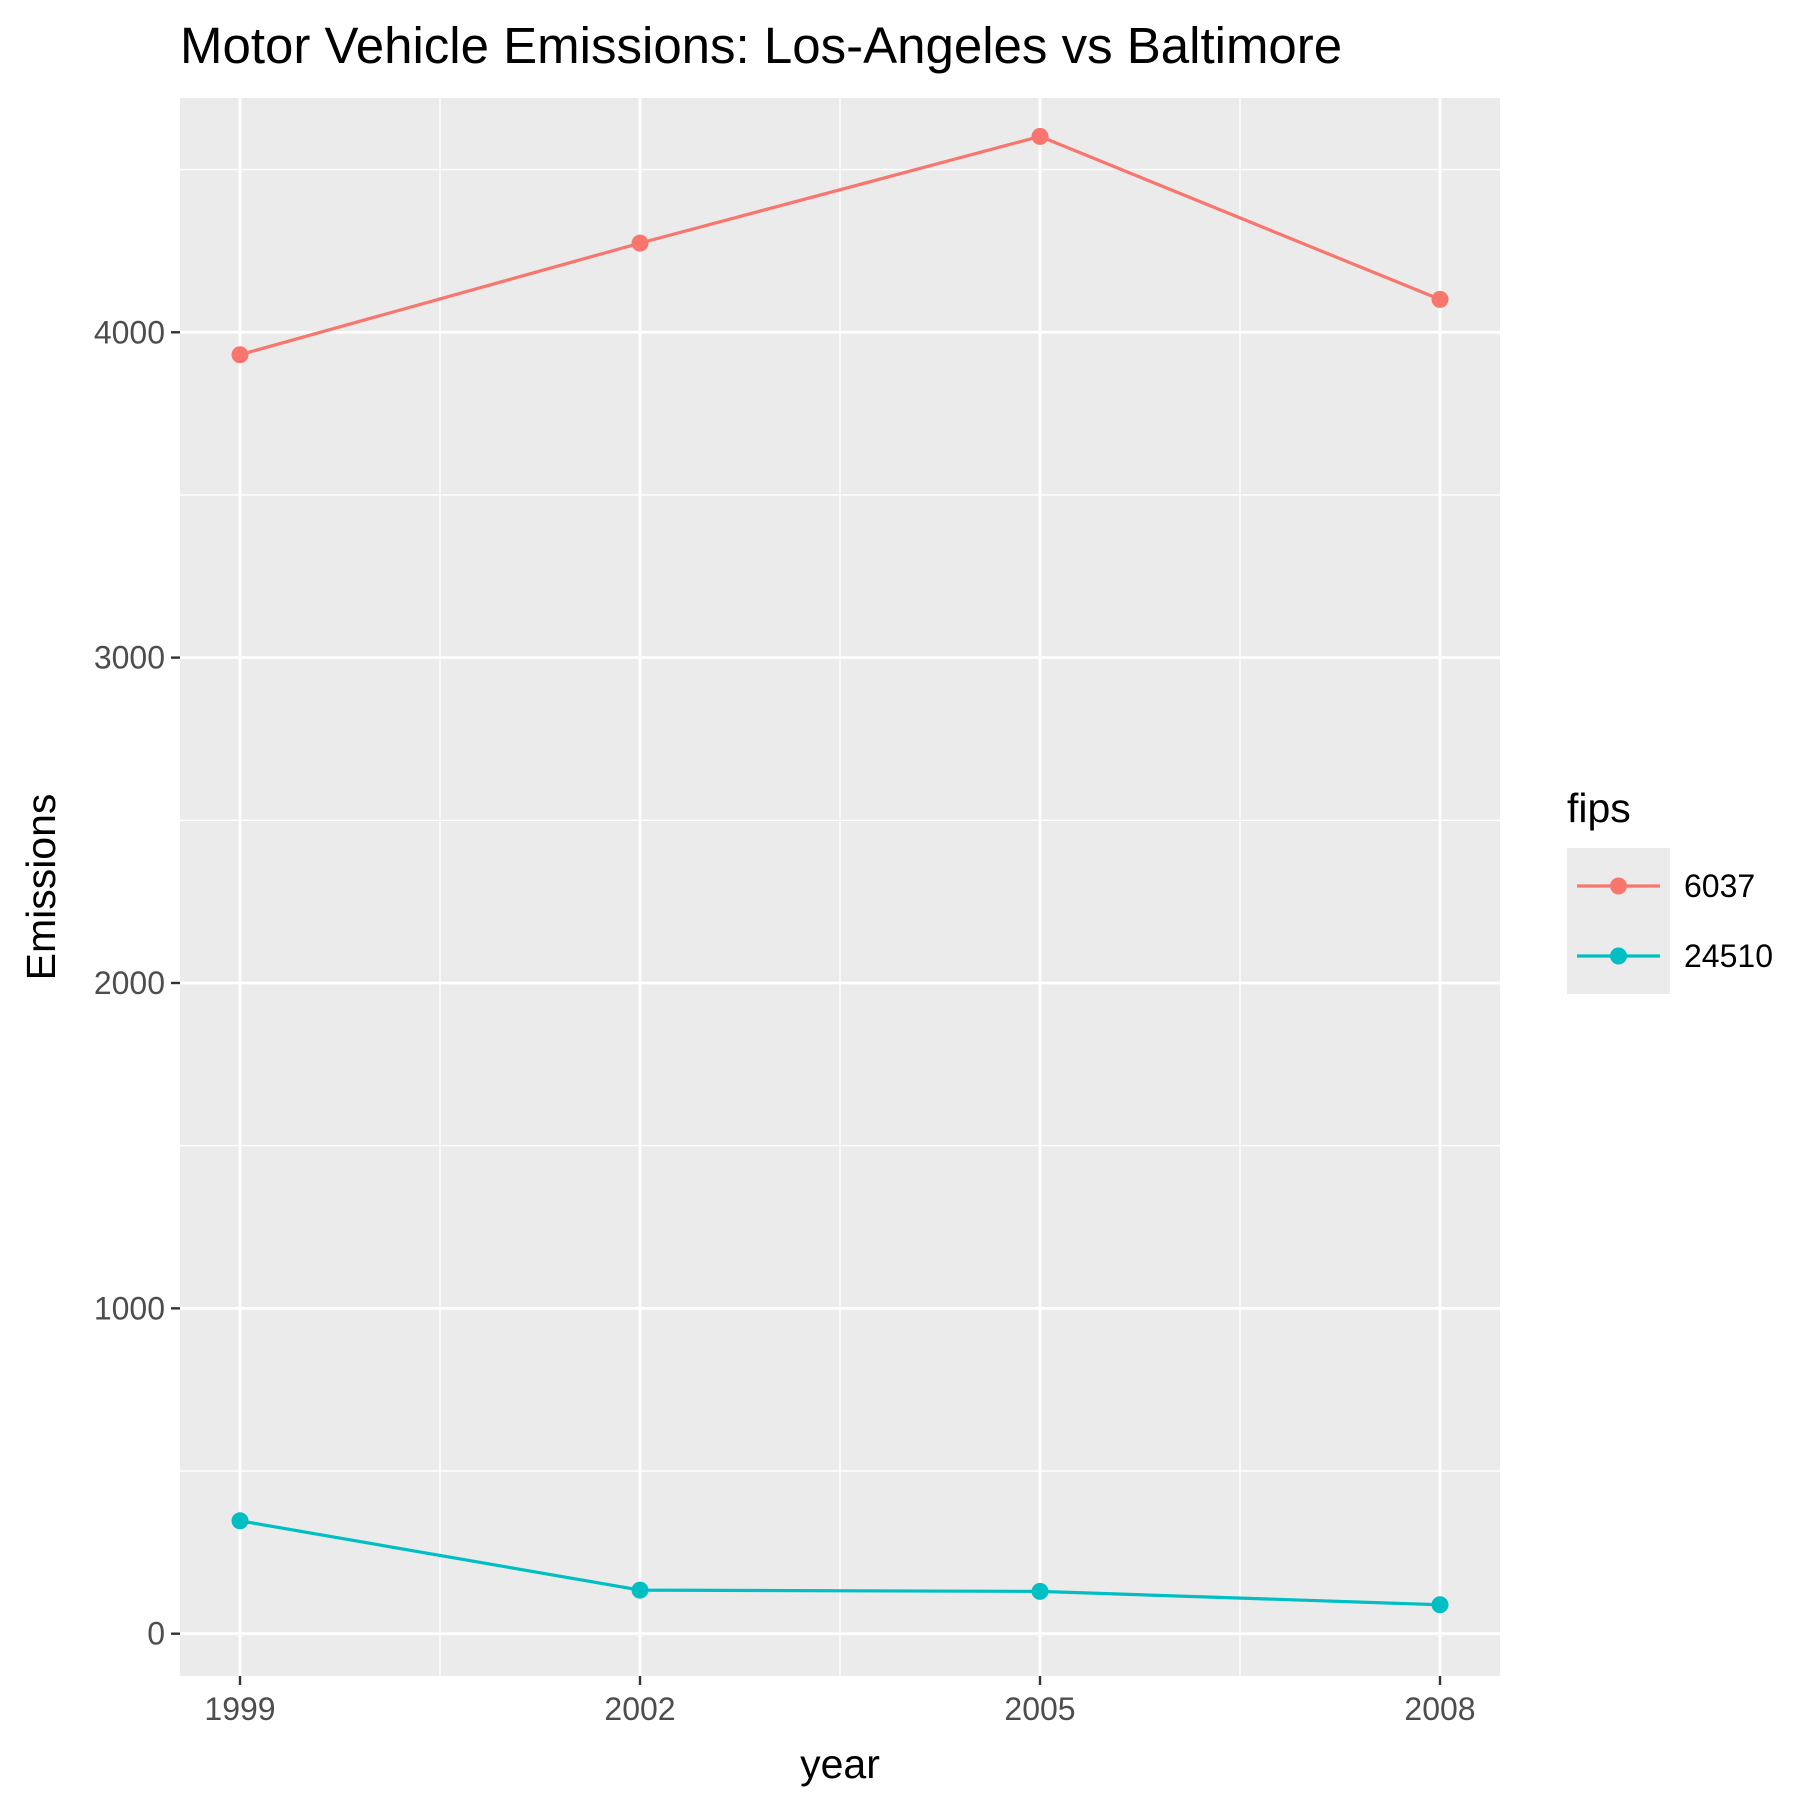 This screenshot has width=1800, height=1800. Describe the element at coordinates (1040, 136) in the screenshot. I see `data-point-6037-2005` at that location.